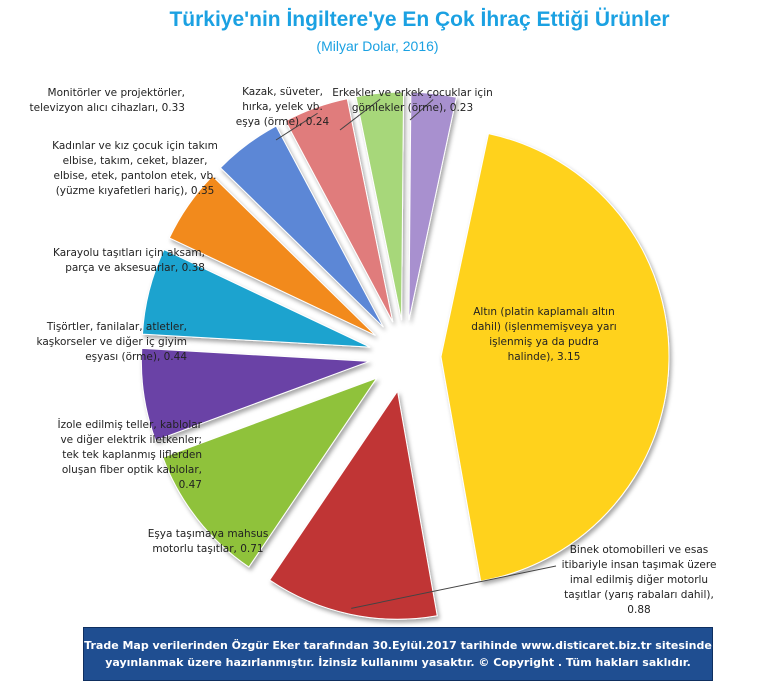  What do you see at coordinates (433, 206) in the screenshot?
I see `pie-slice-mens-shirts` at bounding box center [433, 206].